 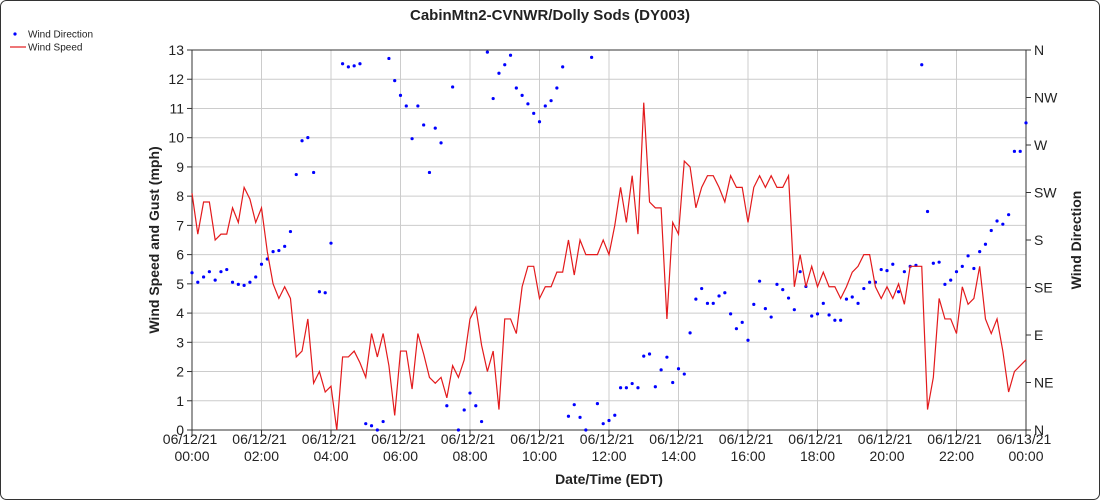 What do you see at coordinates (180, 284) in the screenshot?
I see `y-tick-label: 5` at bounding box center [180, 284].